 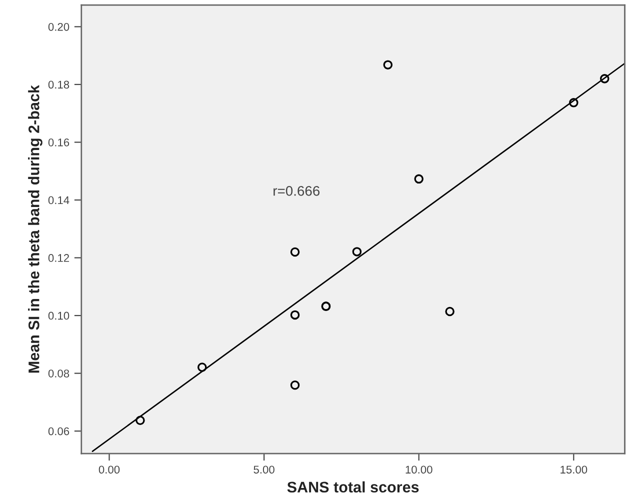 What do you see at coordinates (264, 470) in the screenshot?
I see `x-tick-label: 5.00` at bounding box center [264, 470].